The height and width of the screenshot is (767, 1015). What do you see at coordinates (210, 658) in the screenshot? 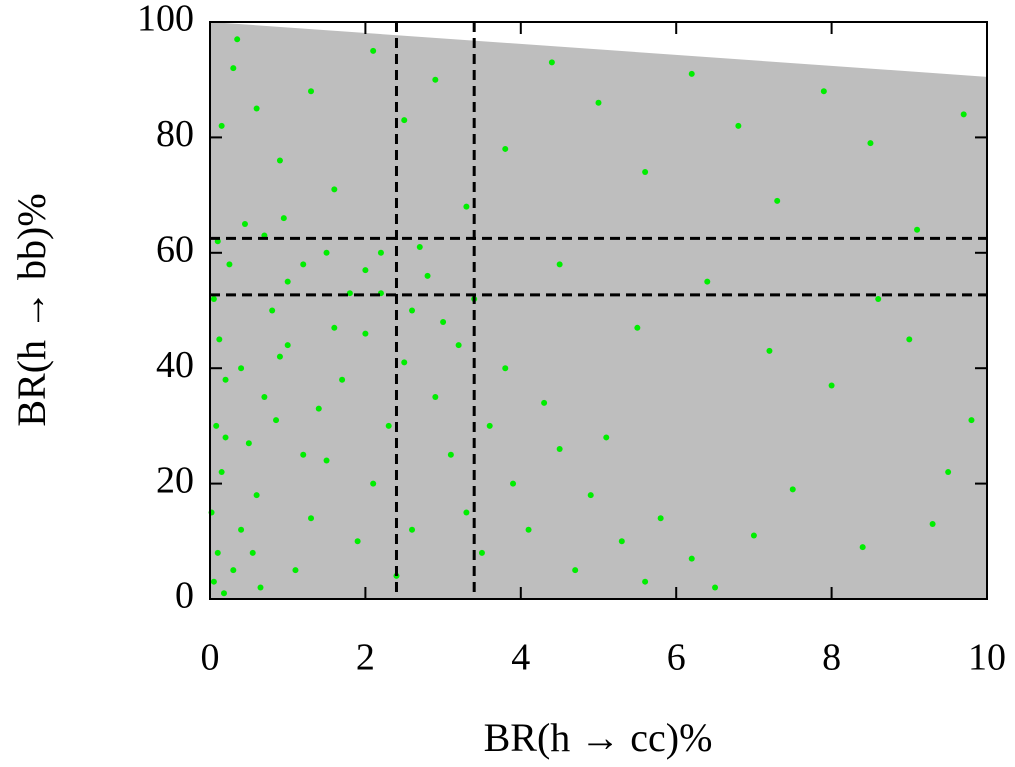
I see `x-tick-label: 0` at bounding box center [210, 658].